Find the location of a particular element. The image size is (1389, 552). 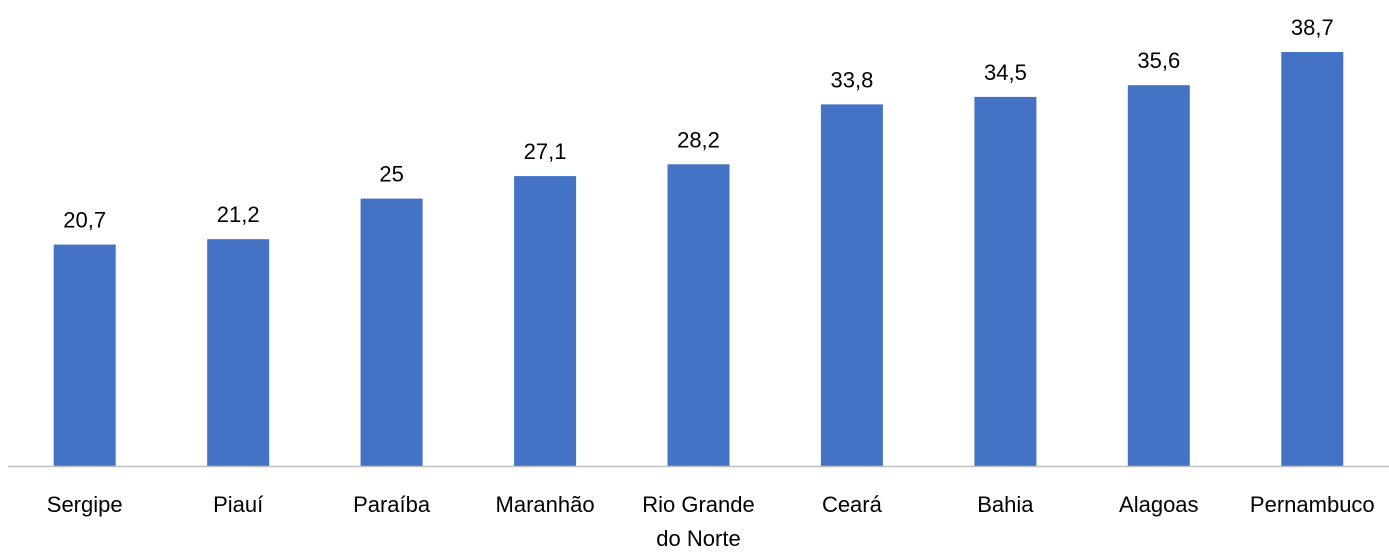

value-label-7: 35,6 is located at coordinates (1158, 60).